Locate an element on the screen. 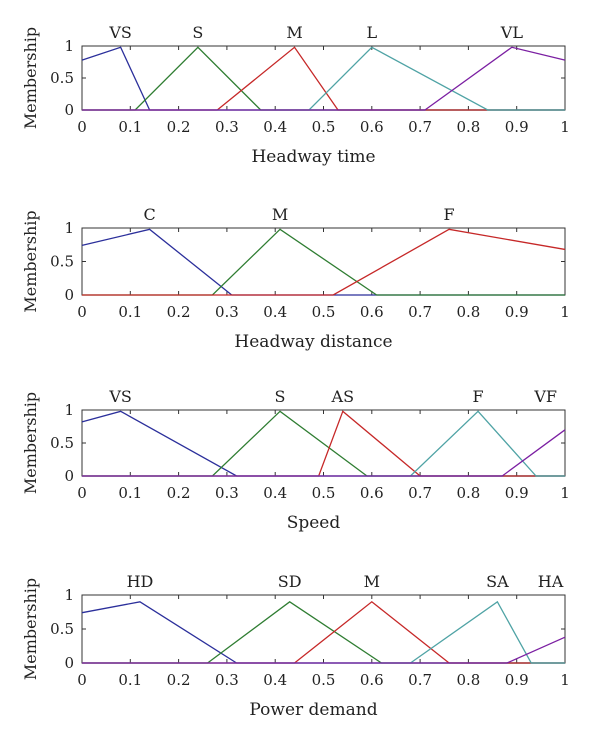  series-label-vf: VF is located at coordinates (545, 396).